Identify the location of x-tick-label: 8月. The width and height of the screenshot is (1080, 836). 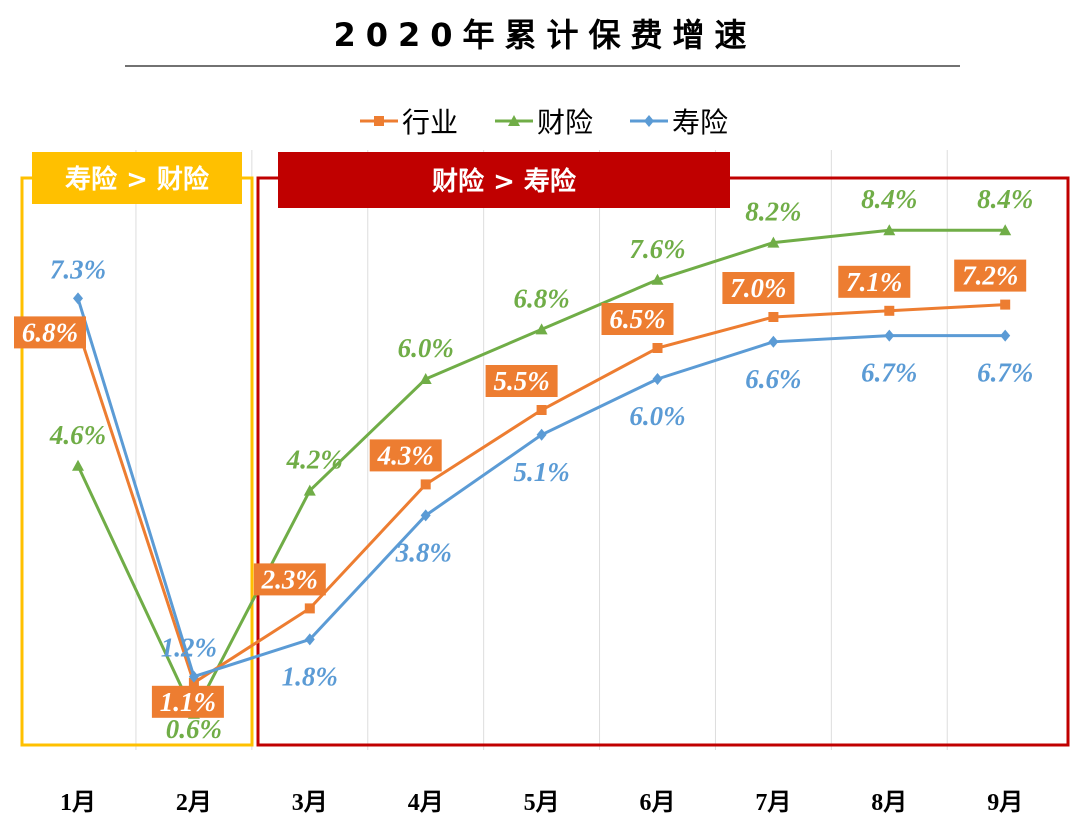
(889, 803).